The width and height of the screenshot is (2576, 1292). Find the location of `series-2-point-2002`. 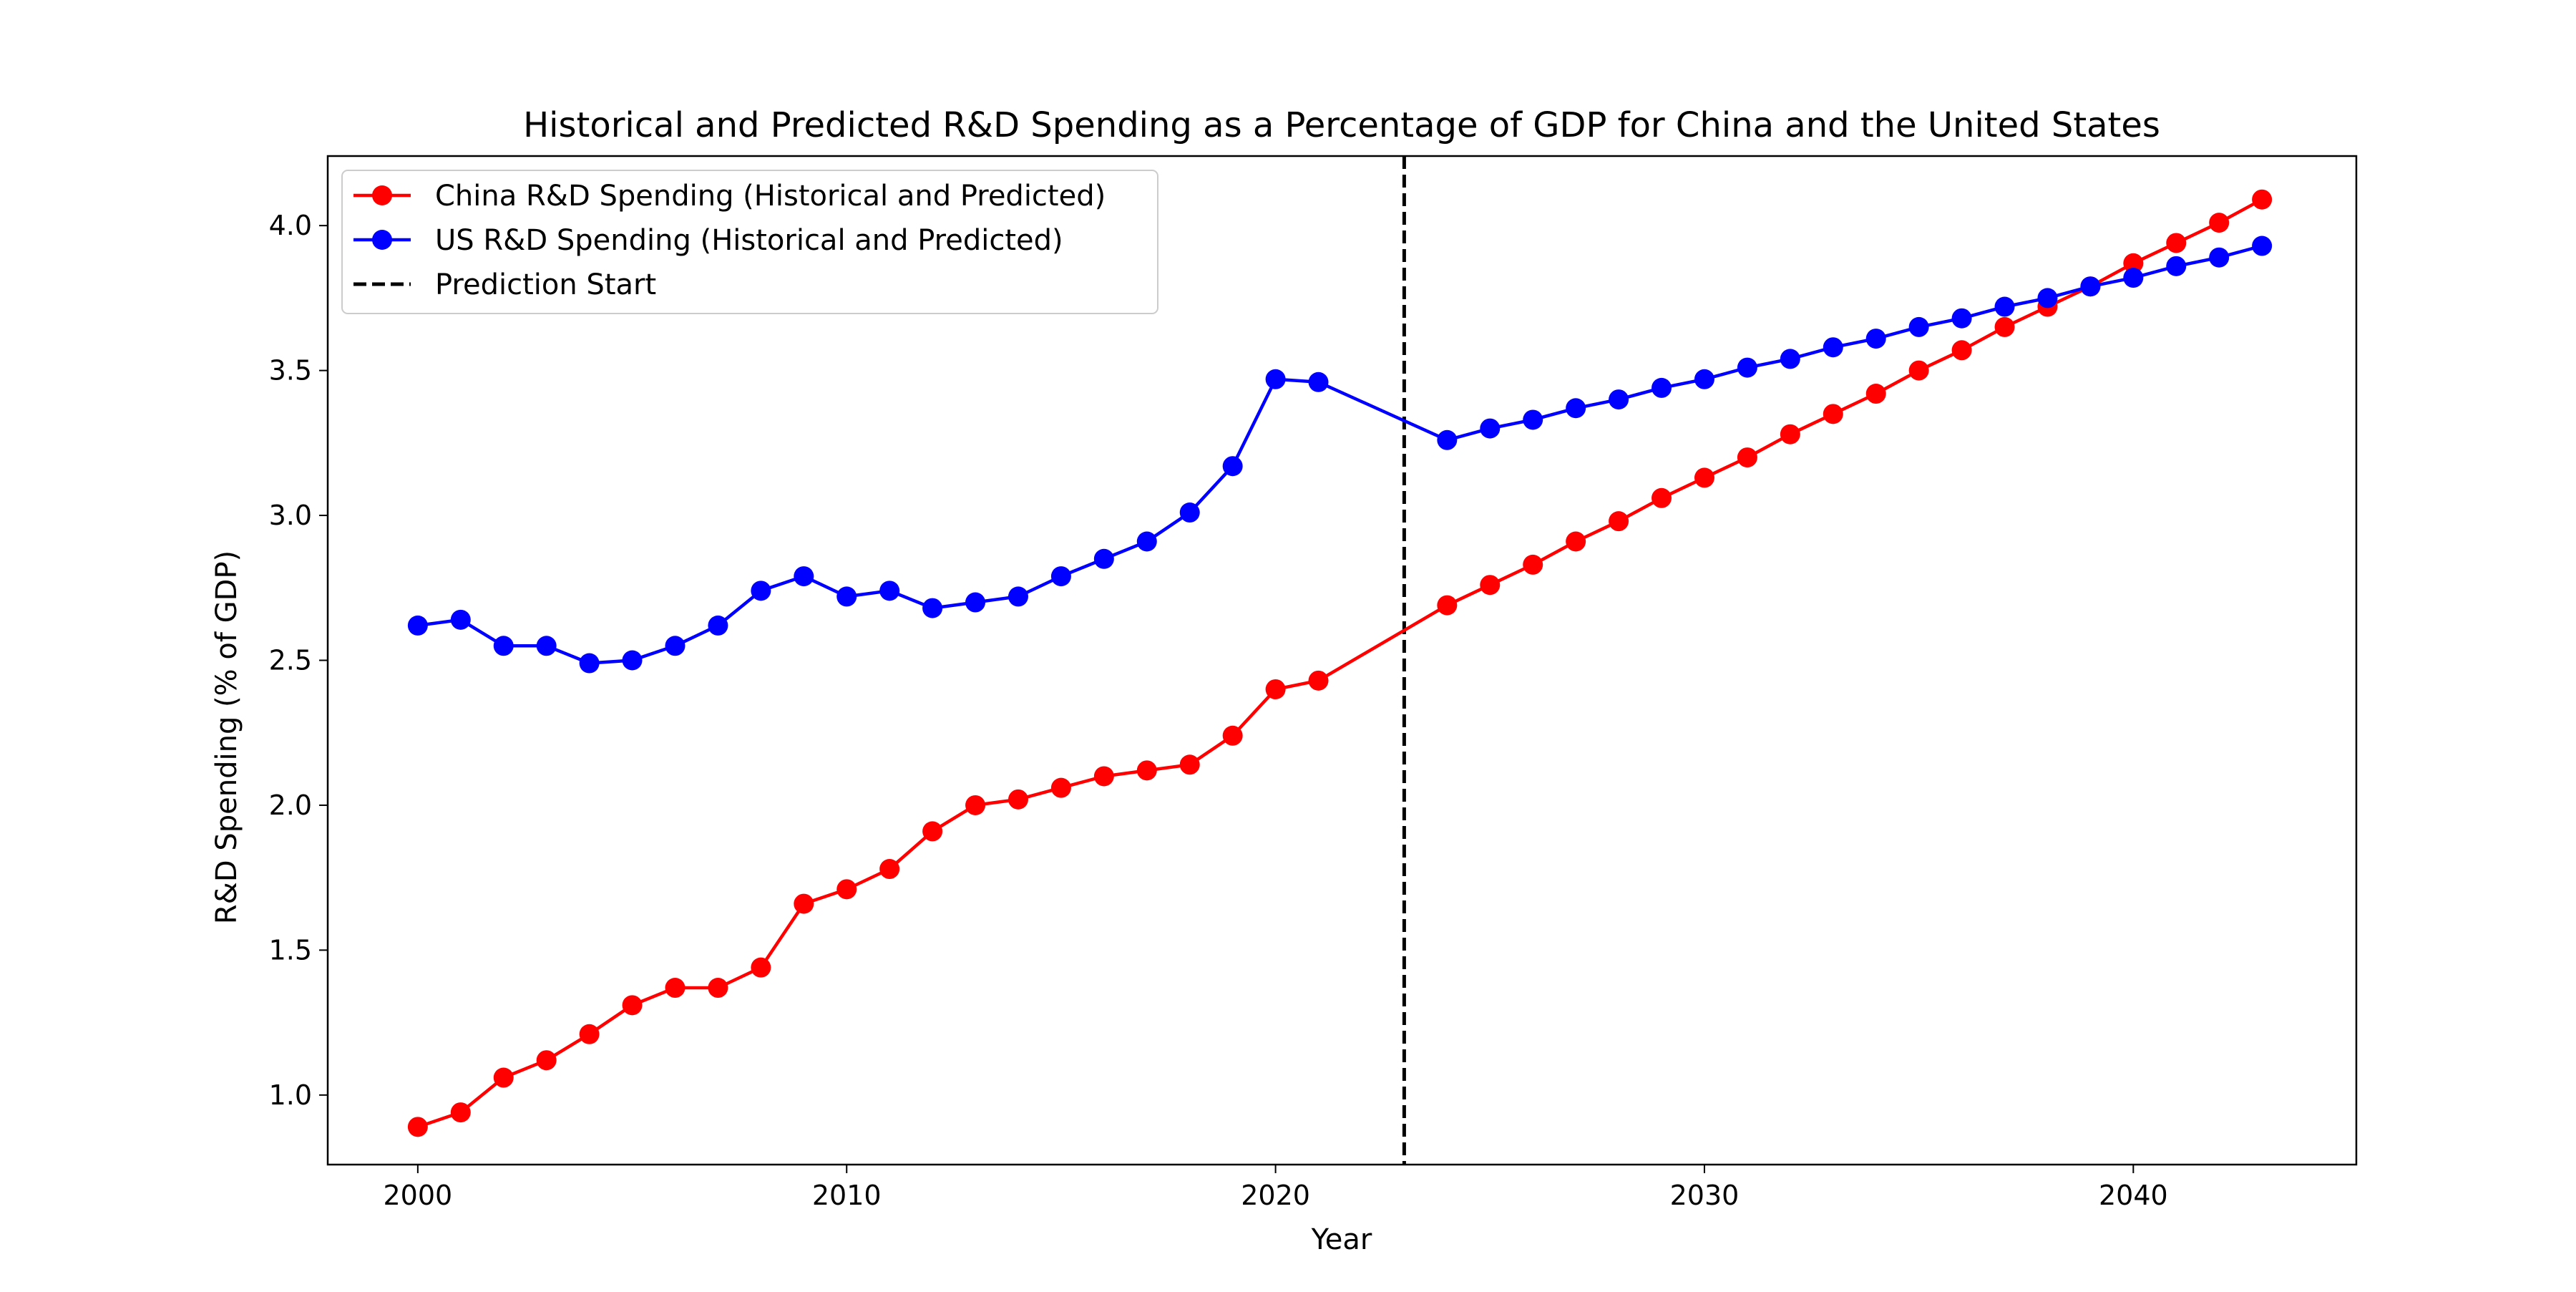

series-2-point-2002 is located at coordinates (503, 646).